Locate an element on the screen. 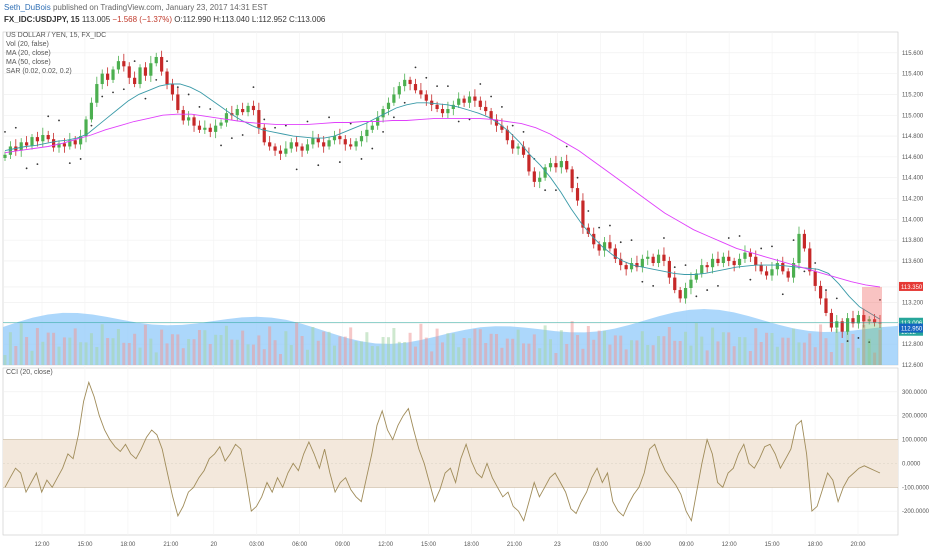 Image resolution: width=932 pixels, height=550 pixels. change-value: −1.568 (−1.37%) is located at coordinates (142, 19).